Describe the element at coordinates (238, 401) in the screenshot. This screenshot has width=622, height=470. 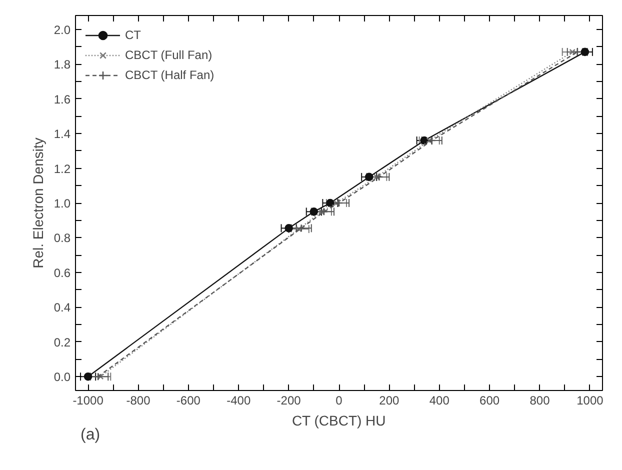
I see `x-tick-label: -400` at that location.